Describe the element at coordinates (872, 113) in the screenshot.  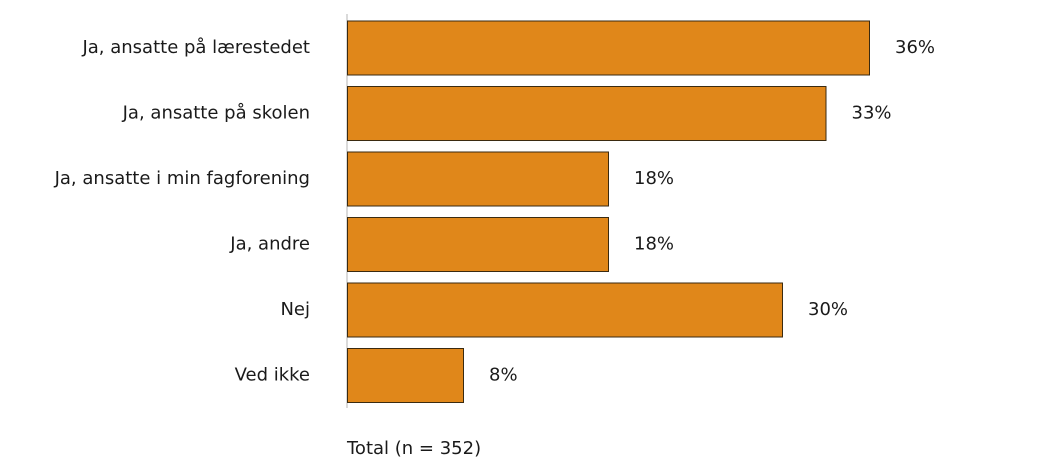
I see `value-label: 33%` at that location.